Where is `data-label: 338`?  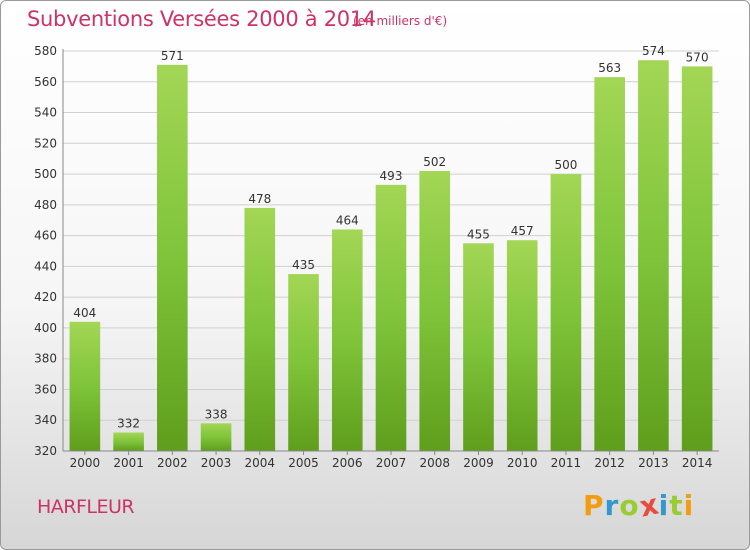 data-label: 338 is located at coordinates (216, 414).